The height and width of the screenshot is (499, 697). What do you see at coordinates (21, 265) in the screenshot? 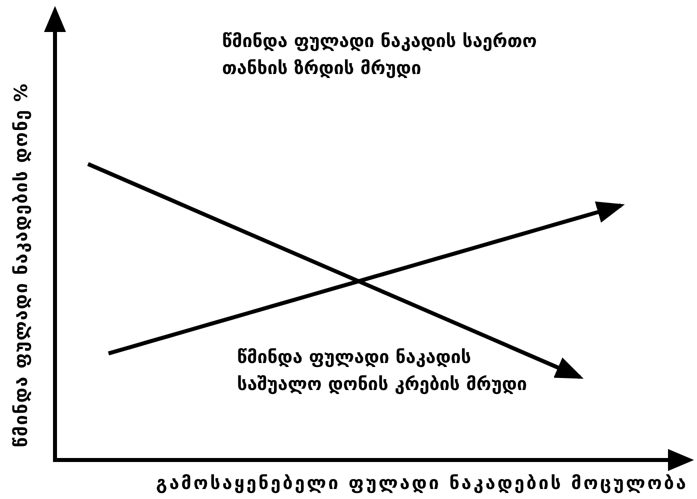
I see `y-axis-title: წმინდა ფულადი ნაკადების დონე %` at bounding box center [21, 265].